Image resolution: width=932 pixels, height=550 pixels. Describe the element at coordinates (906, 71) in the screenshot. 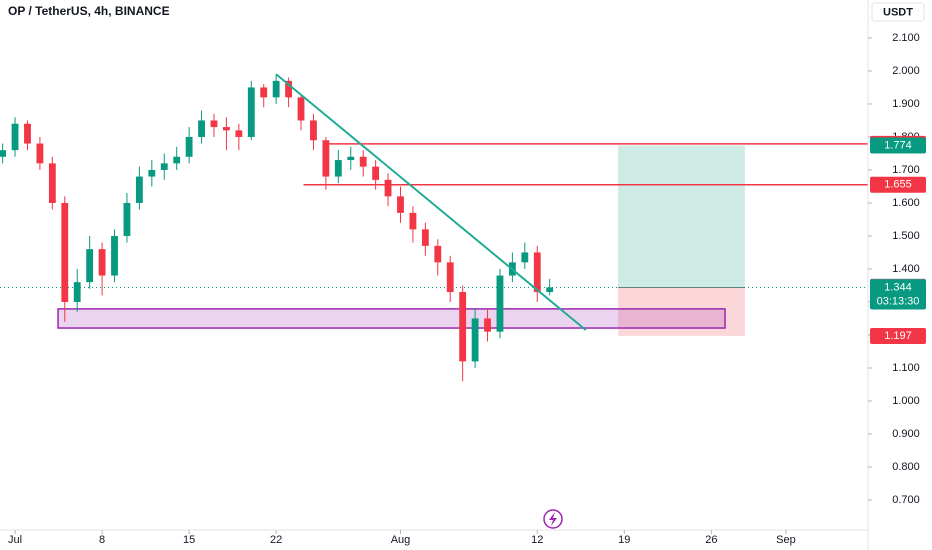

I see `y-tick-label: 2.000` at that location.